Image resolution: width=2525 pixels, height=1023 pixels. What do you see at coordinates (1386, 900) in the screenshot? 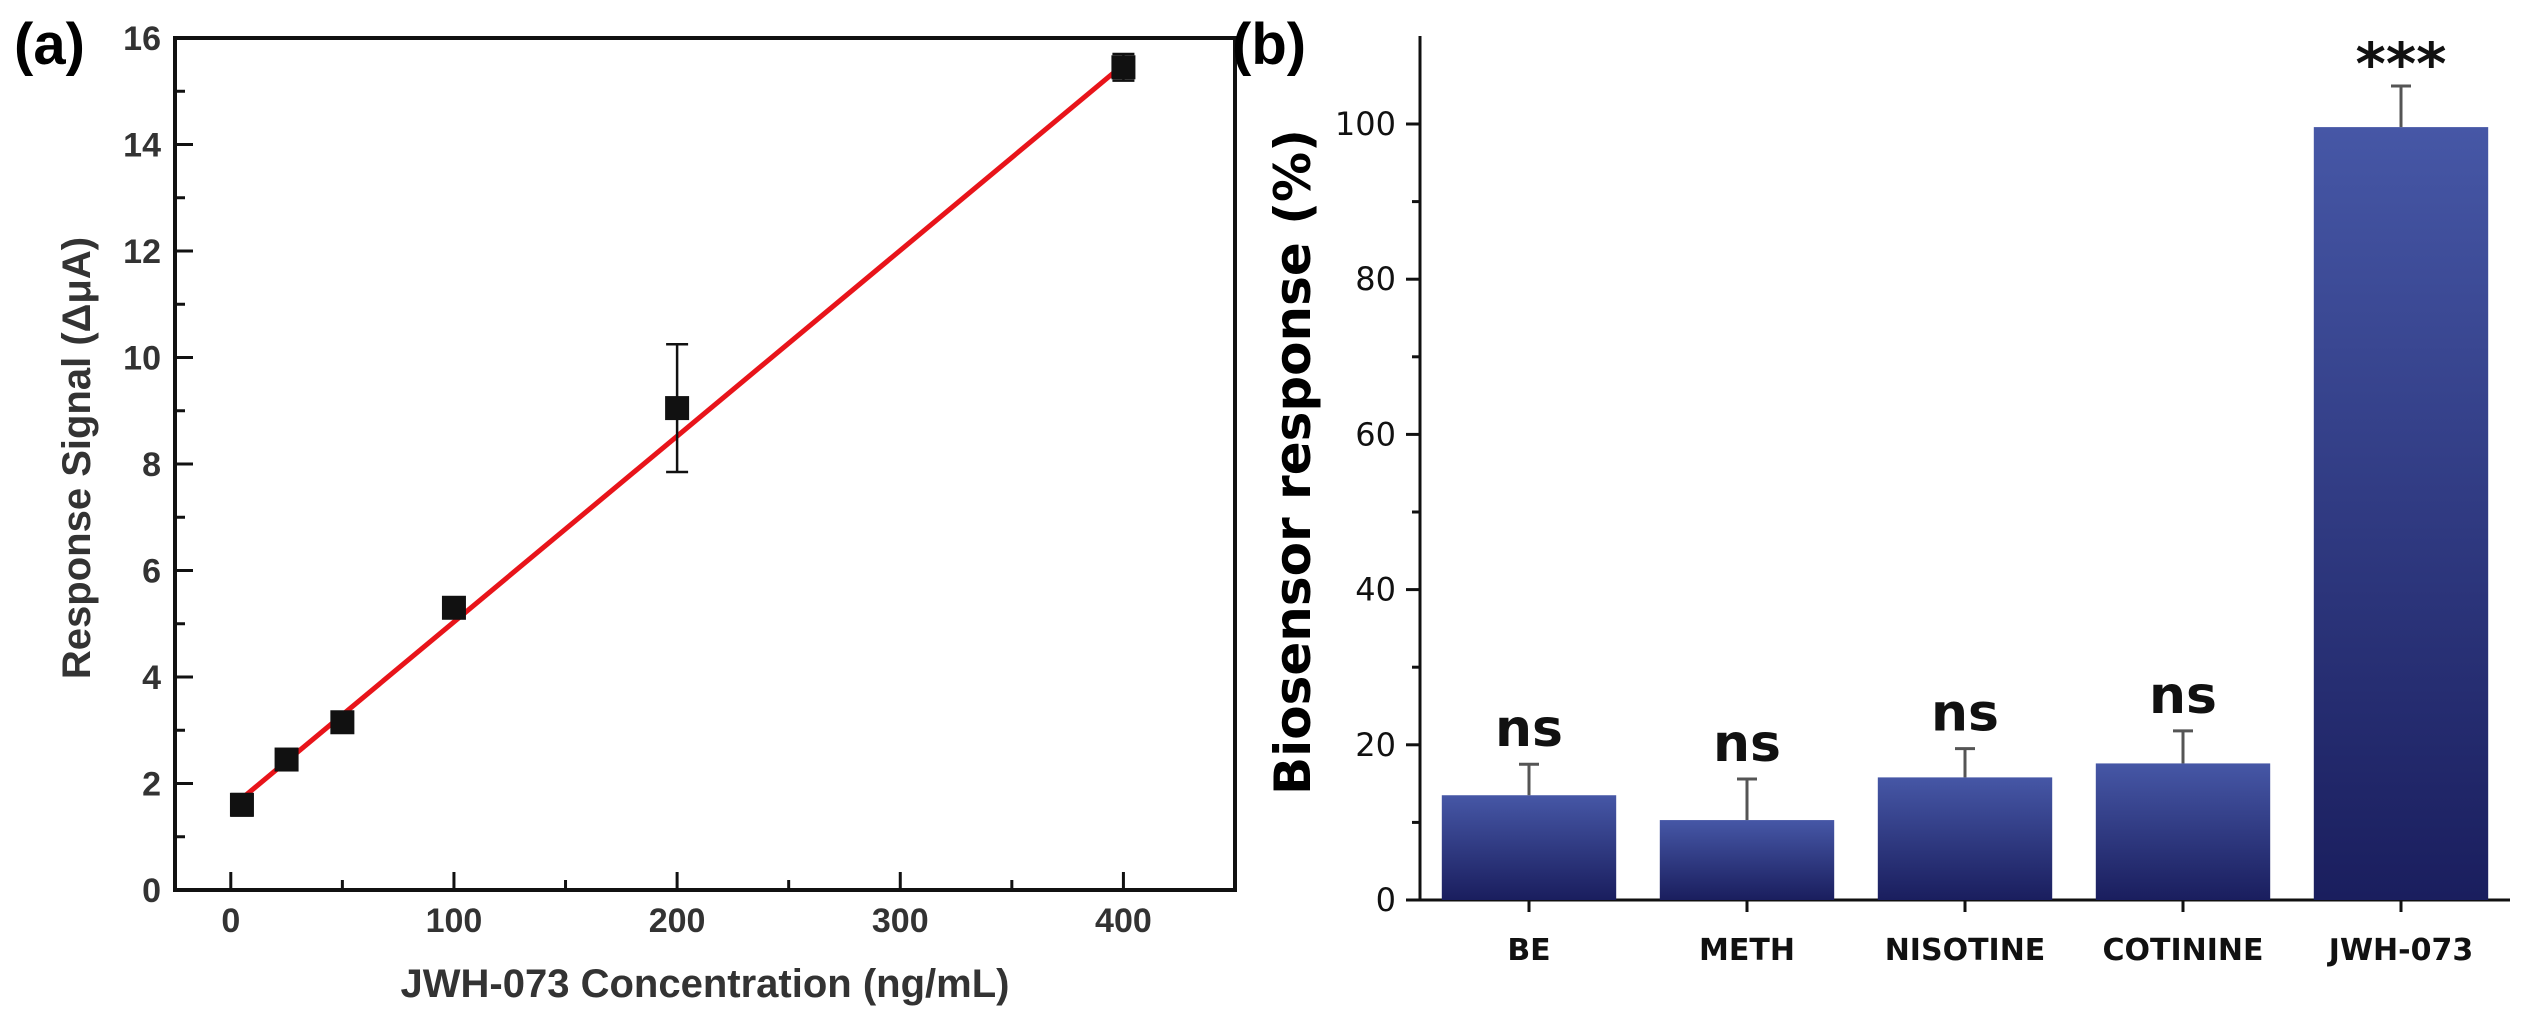
I see `y-tick-label-b: 0` at bounding box center [1386, 900].